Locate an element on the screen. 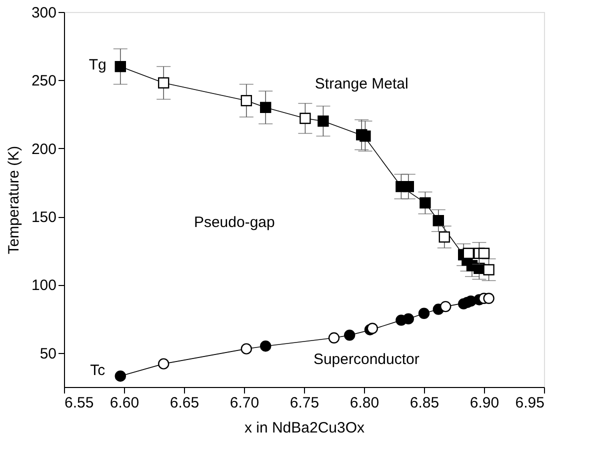 Image resolution: width=592 pixels, height=454 pixels. annotation: Tg is located at coordinates (97, 65).